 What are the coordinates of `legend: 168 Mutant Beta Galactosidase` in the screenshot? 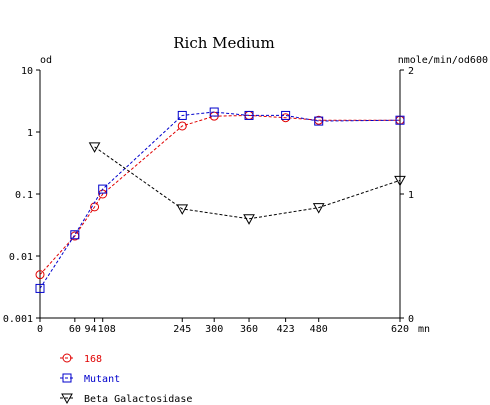 It's located at (126, 379).